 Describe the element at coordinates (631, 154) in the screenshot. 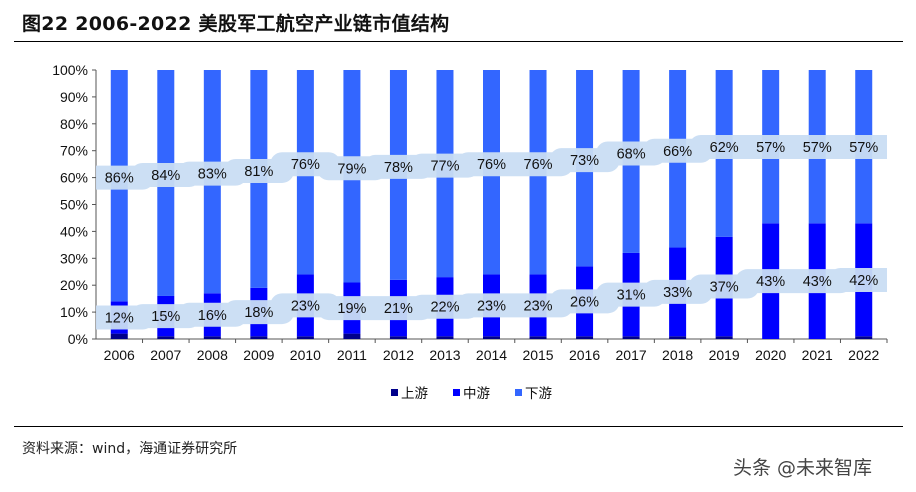

I see `data-label-downstream: 68%` at that location.